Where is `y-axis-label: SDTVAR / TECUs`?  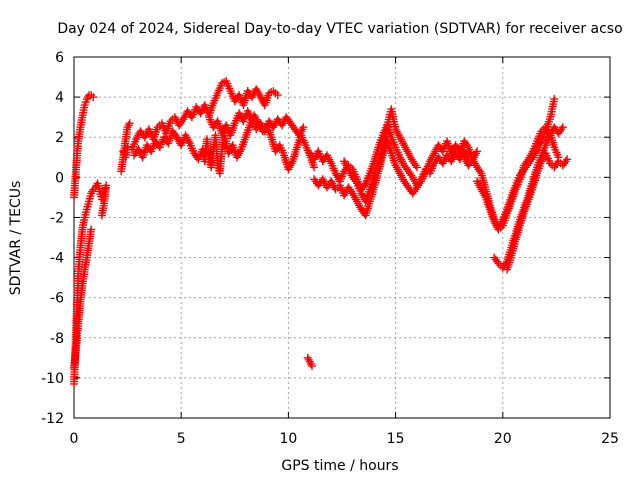 y-axis-label: SDTVAR / TECUs is located at coordinates (16, 238).